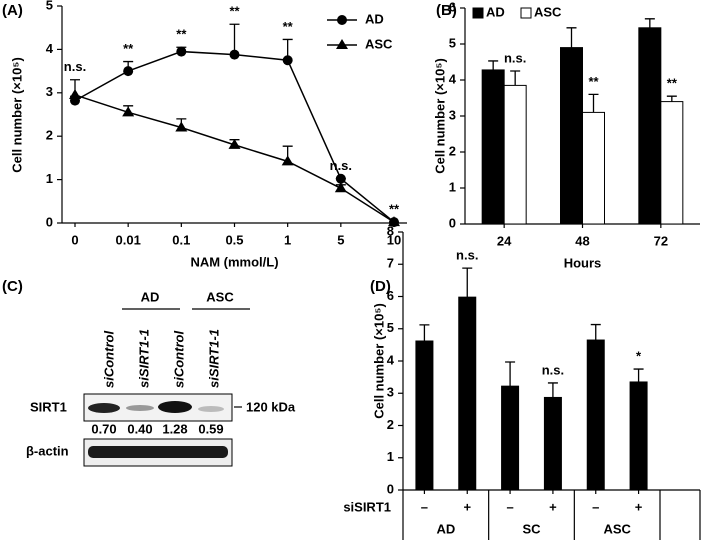 Image resolution: width=709 pixels, height=541 pixels. I want to click on quant-label: 0.59, so click(210, 428).